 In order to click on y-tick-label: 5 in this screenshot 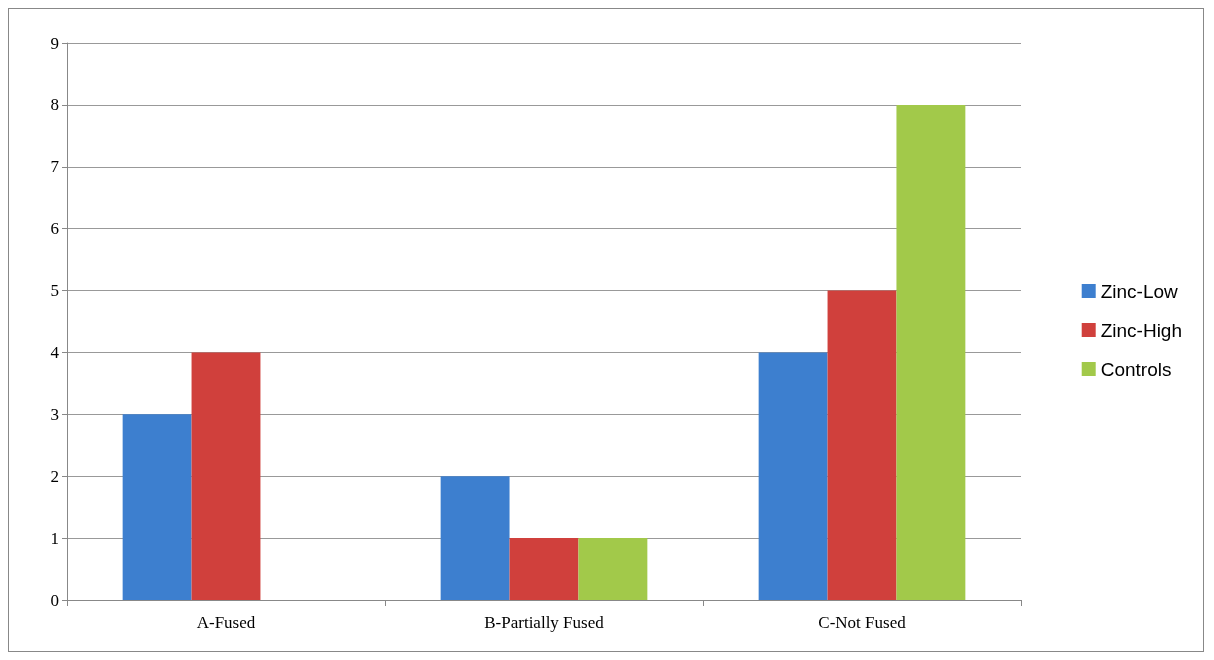, I will do `click(54, 291)`.